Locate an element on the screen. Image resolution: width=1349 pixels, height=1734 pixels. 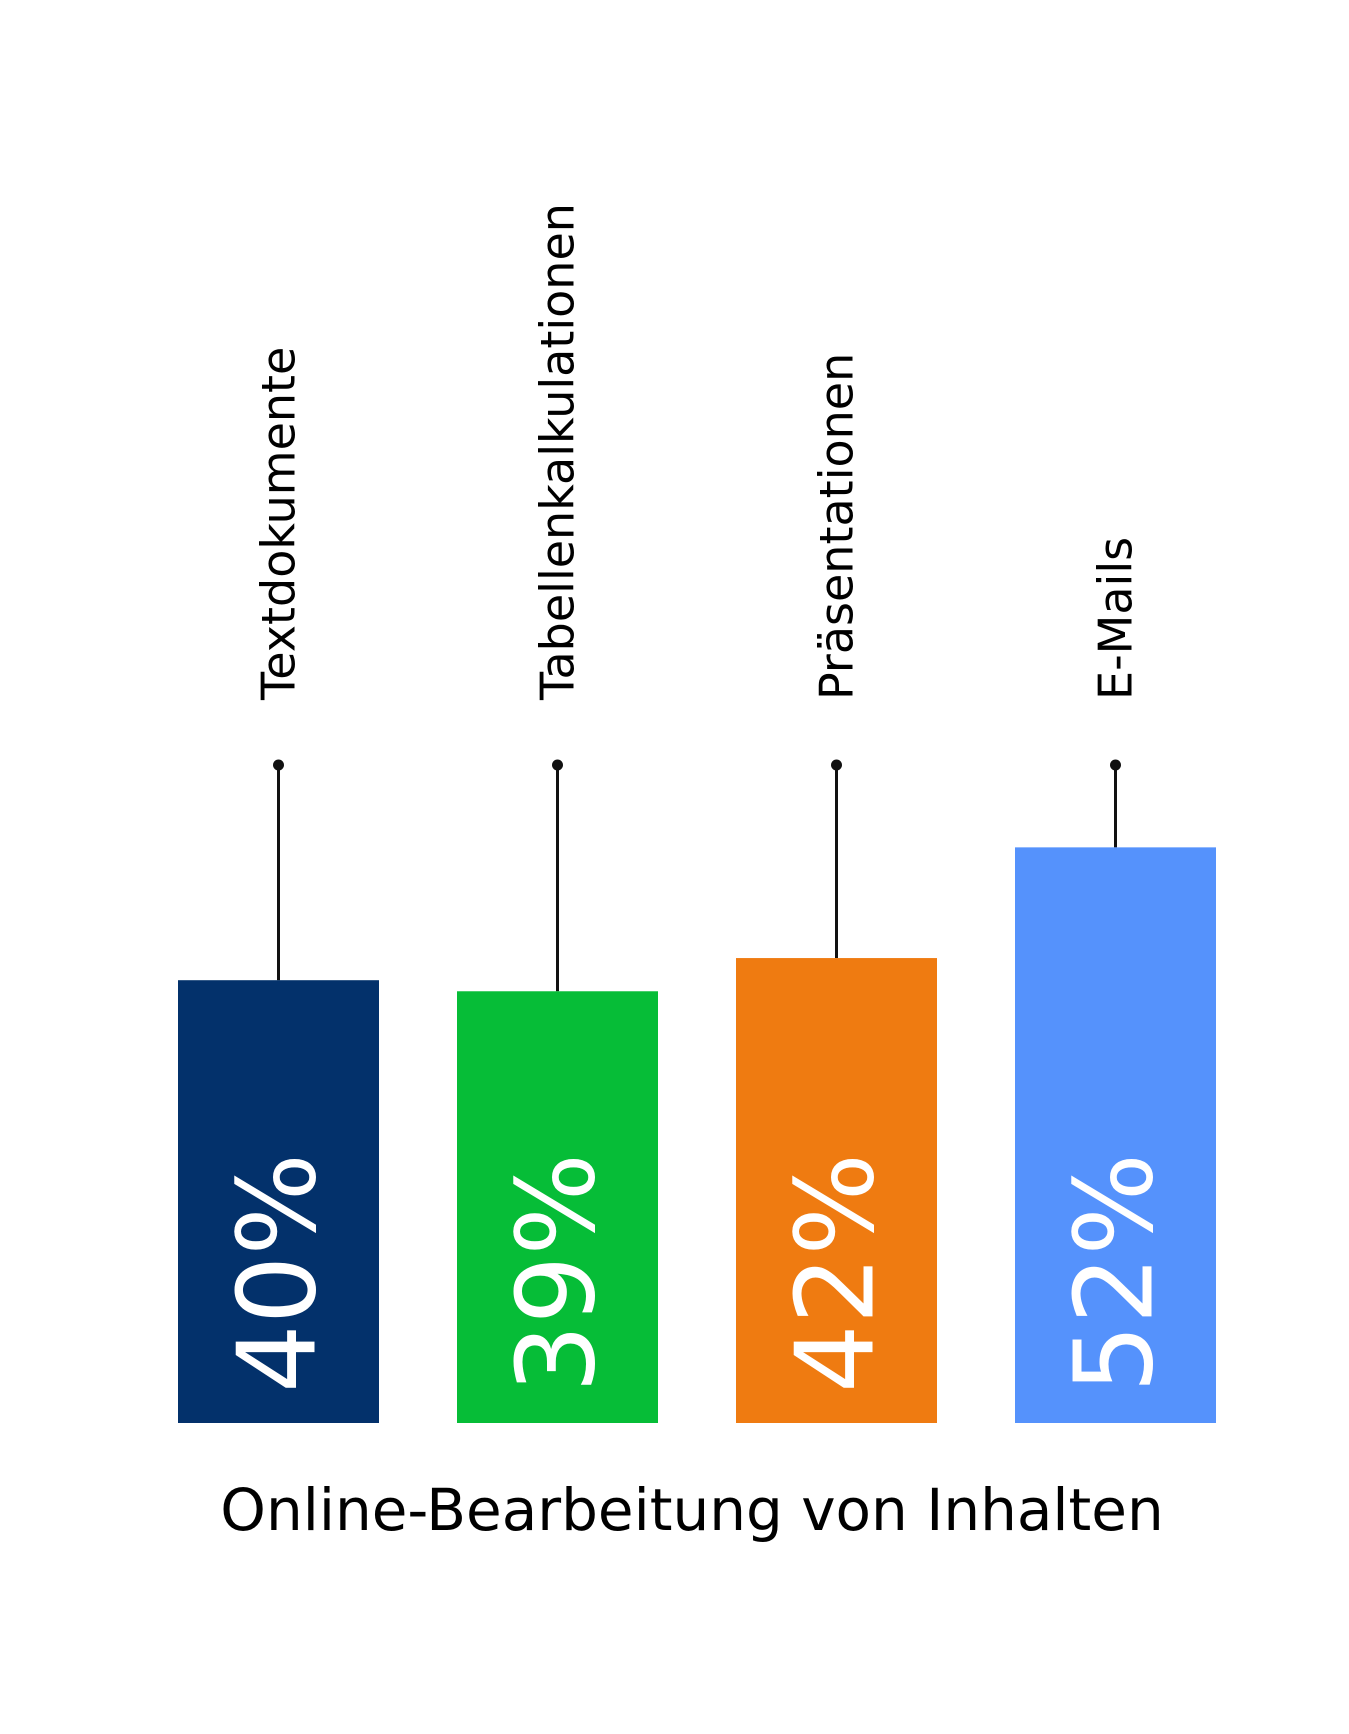
leader-dot-e-mails is located at coordinates (1115, 765).